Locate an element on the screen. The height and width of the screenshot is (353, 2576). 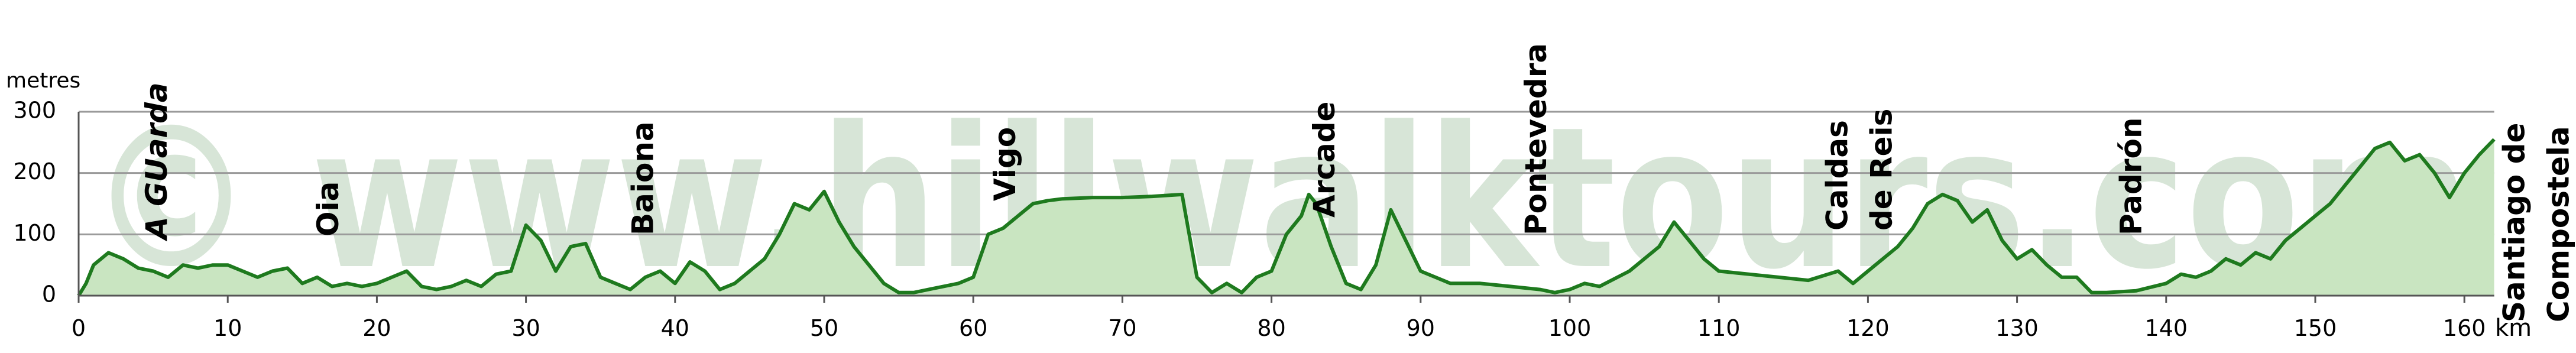
x-tick-label: 130 is located at coordinates (2017, 328).